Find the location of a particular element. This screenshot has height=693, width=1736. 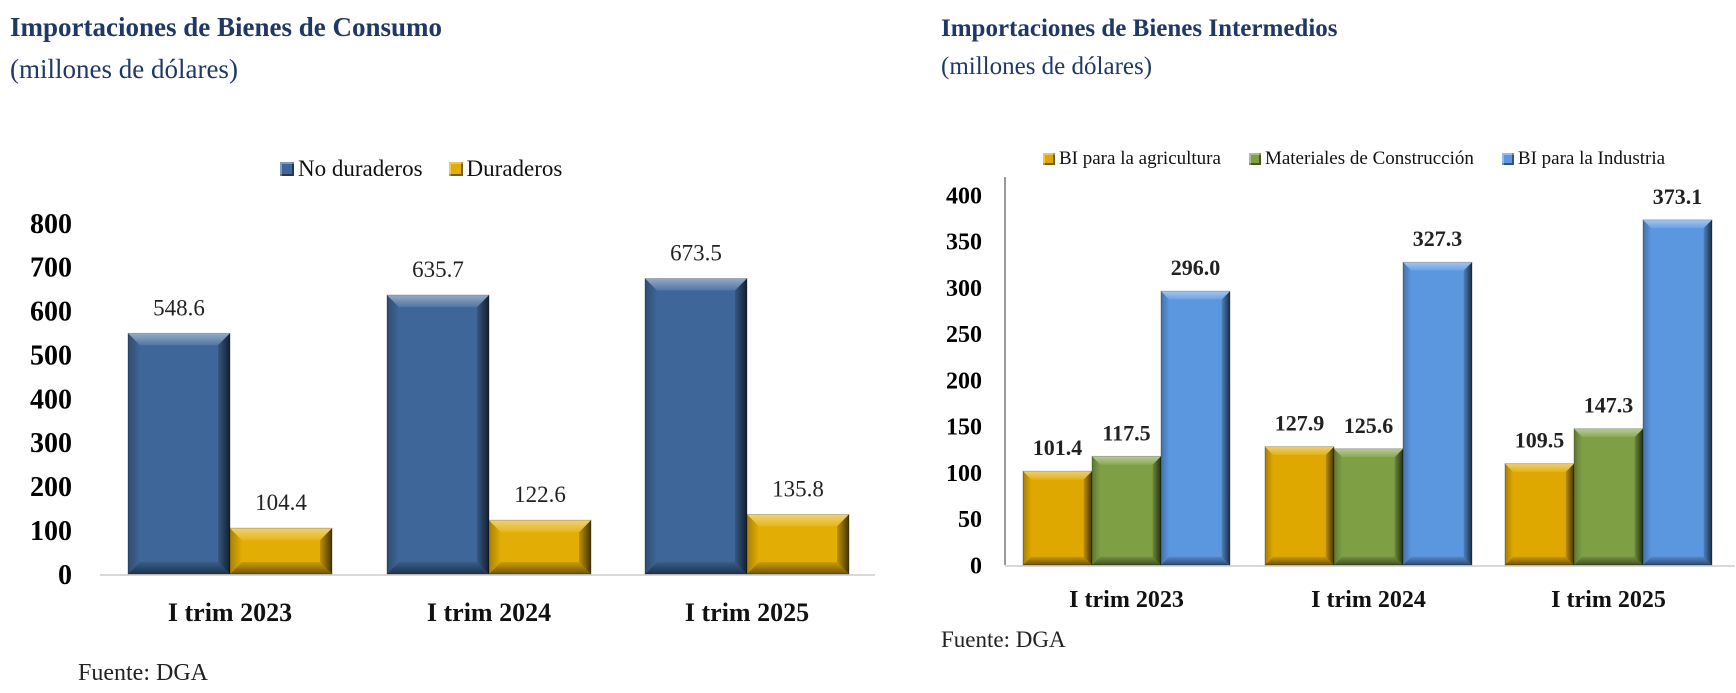

bar-materiales-de-construccion-i-trim-2024-bevel-bottom is located at coordinates (1368, 560).